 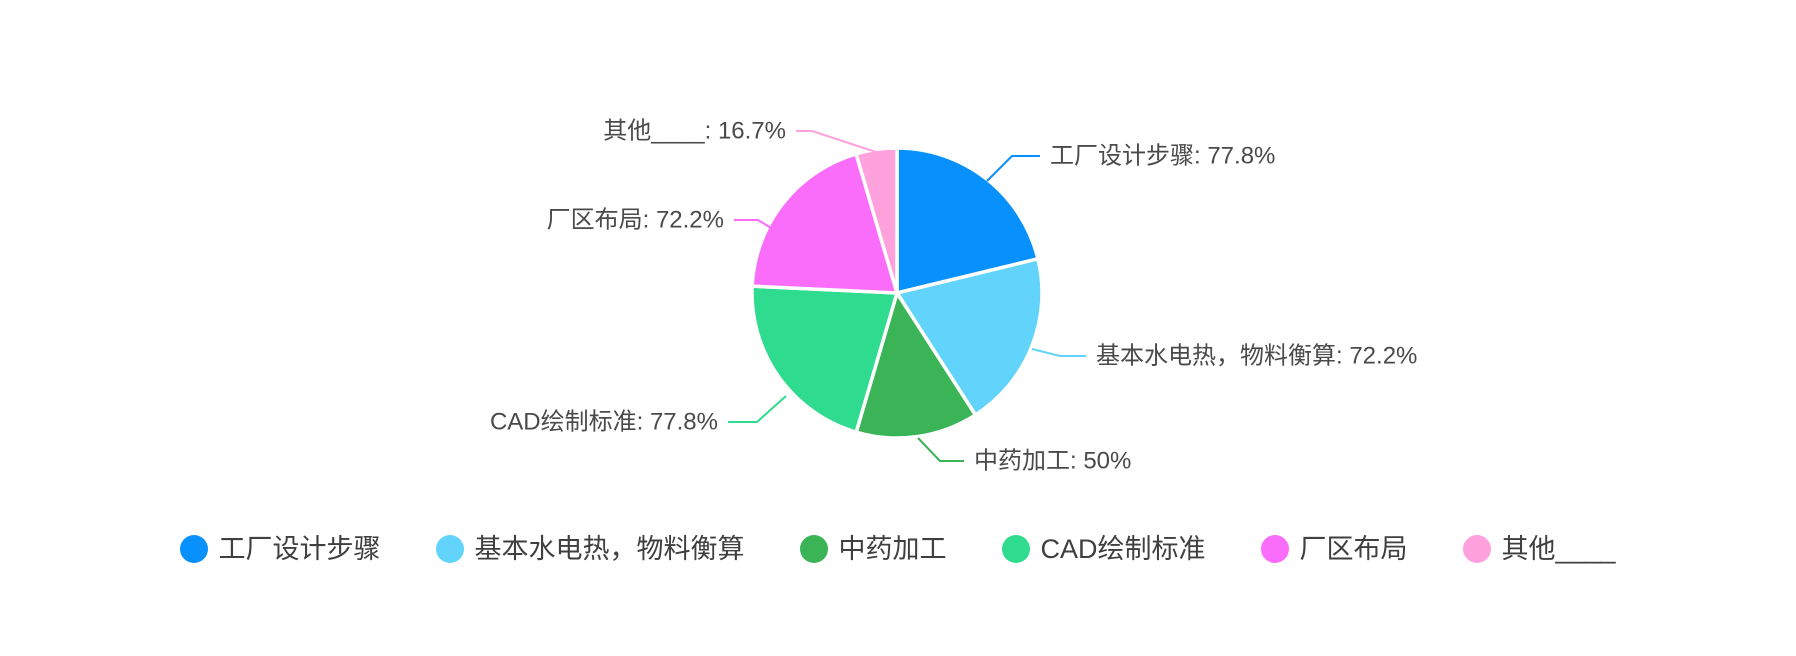 I want to click on chart-legend: 工厂设计步骤 基本水电热，物料衡算 中药加工 CAD绘制标准 厂区布局 其他____, so click(x=898, y=549).